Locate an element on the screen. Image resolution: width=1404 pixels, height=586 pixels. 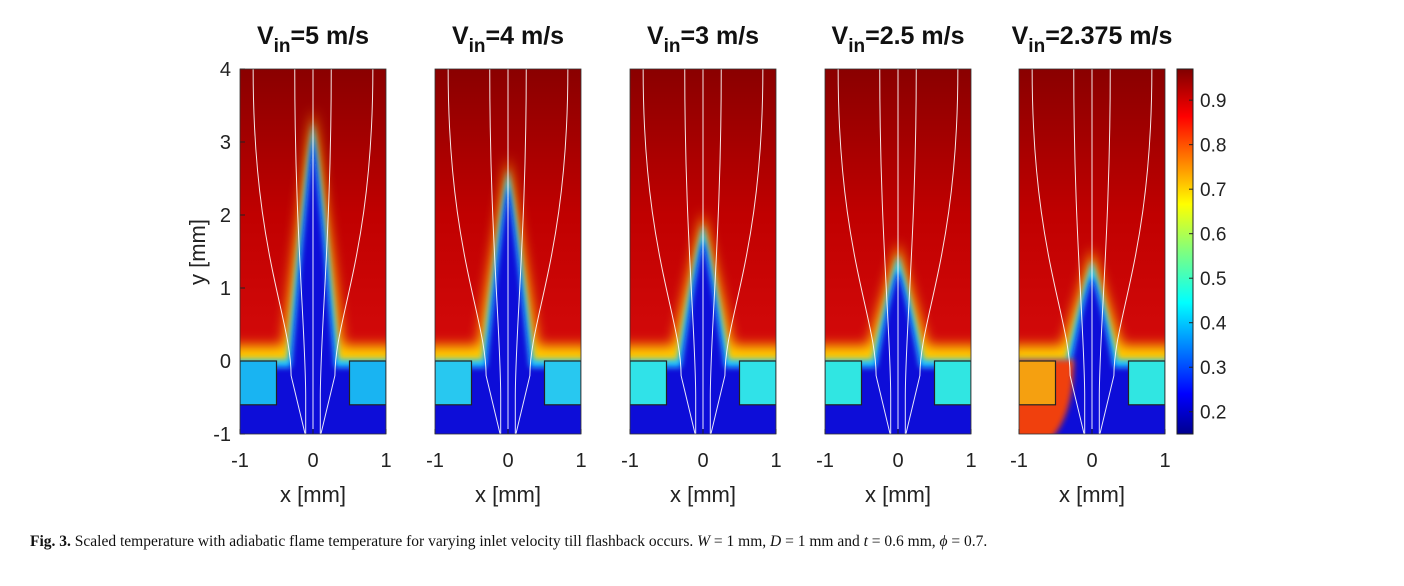
colorbar-bar is located at coordinates (1185, 251).